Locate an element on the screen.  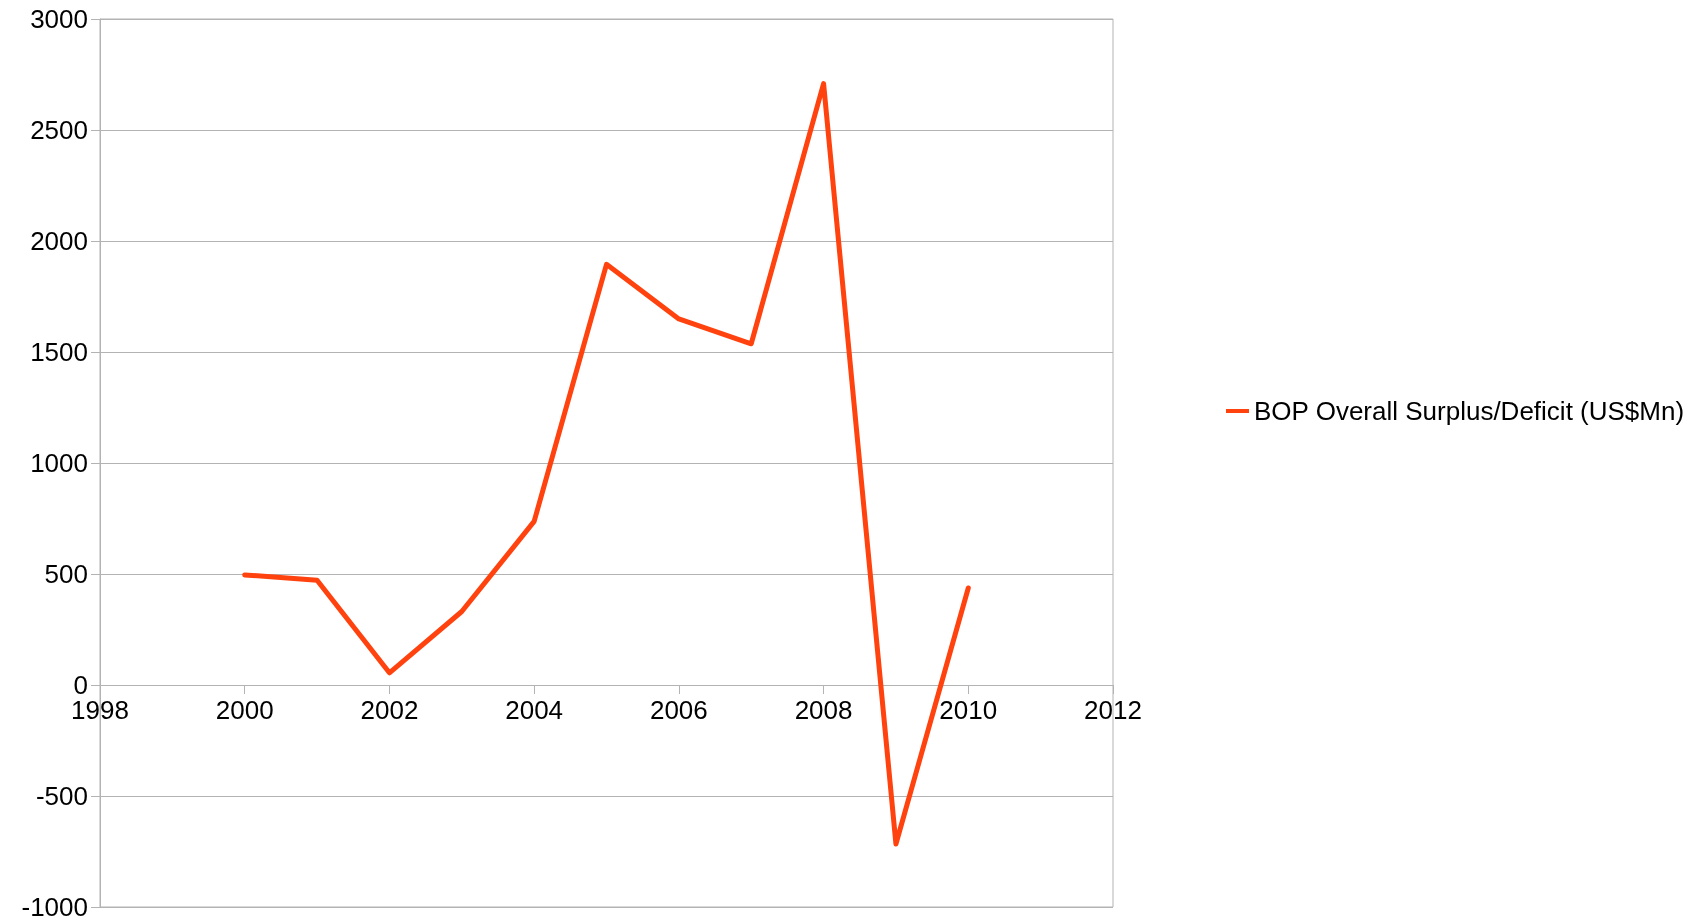
x-tick-label: 2000 is located at coordinates (244, 710).